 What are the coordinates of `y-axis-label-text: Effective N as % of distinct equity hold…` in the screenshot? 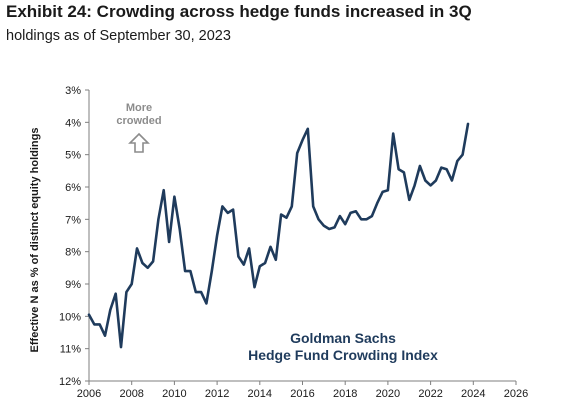 It's located at (35, 240).